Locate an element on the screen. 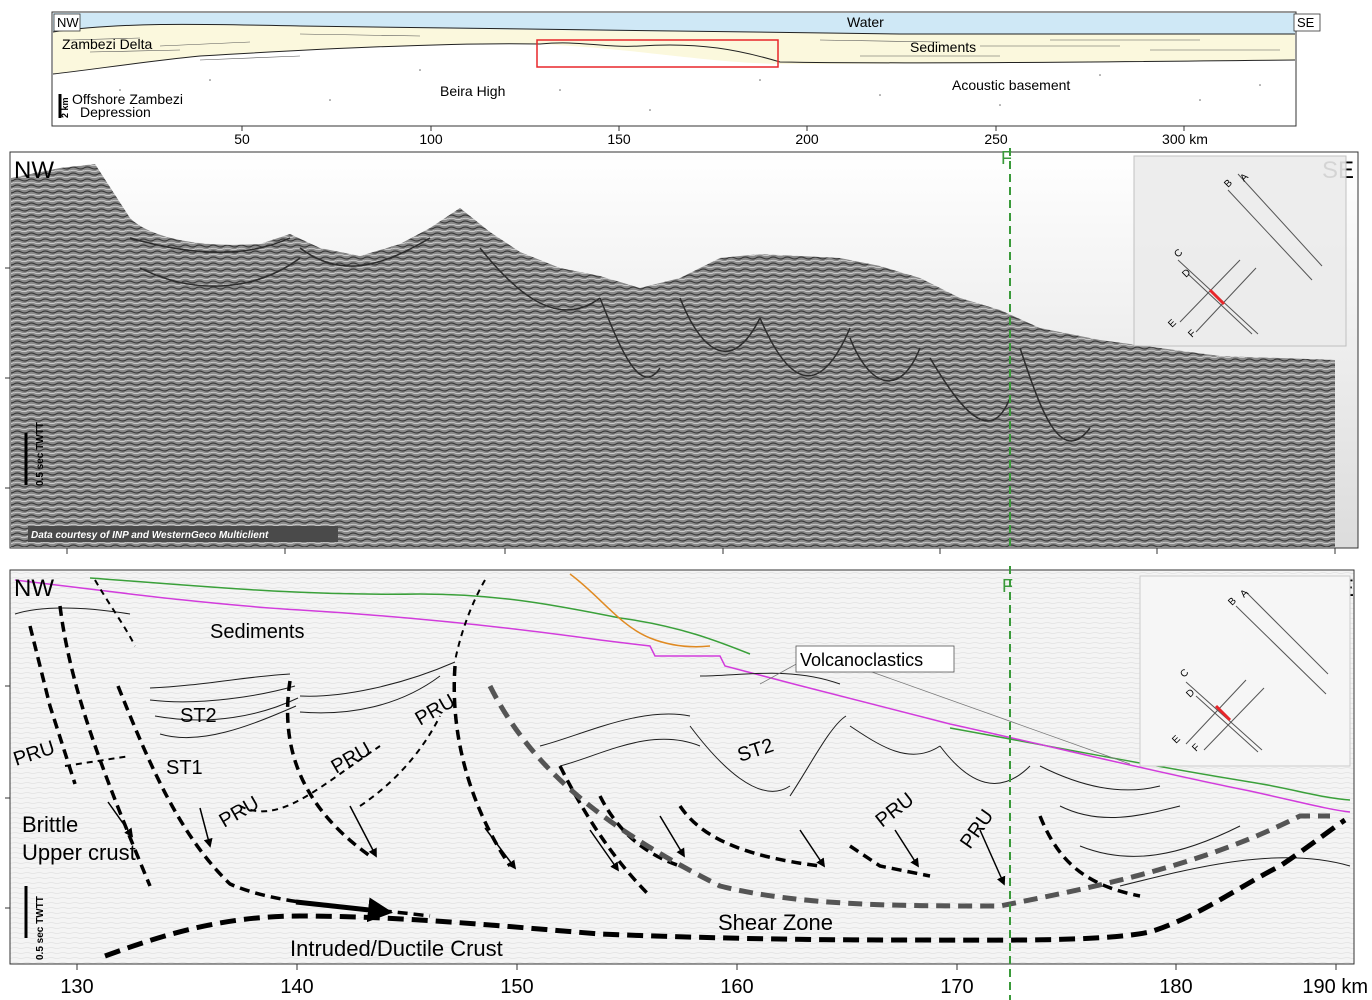 The image size is (1372, 1000). shear-zone-fault is located at coordinates (908, 796).